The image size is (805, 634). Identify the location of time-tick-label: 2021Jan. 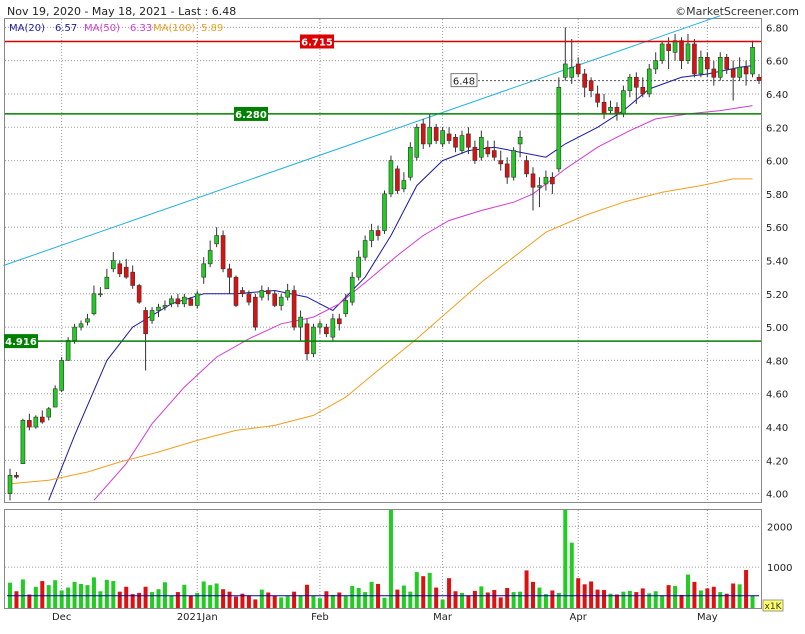
(197, 617).